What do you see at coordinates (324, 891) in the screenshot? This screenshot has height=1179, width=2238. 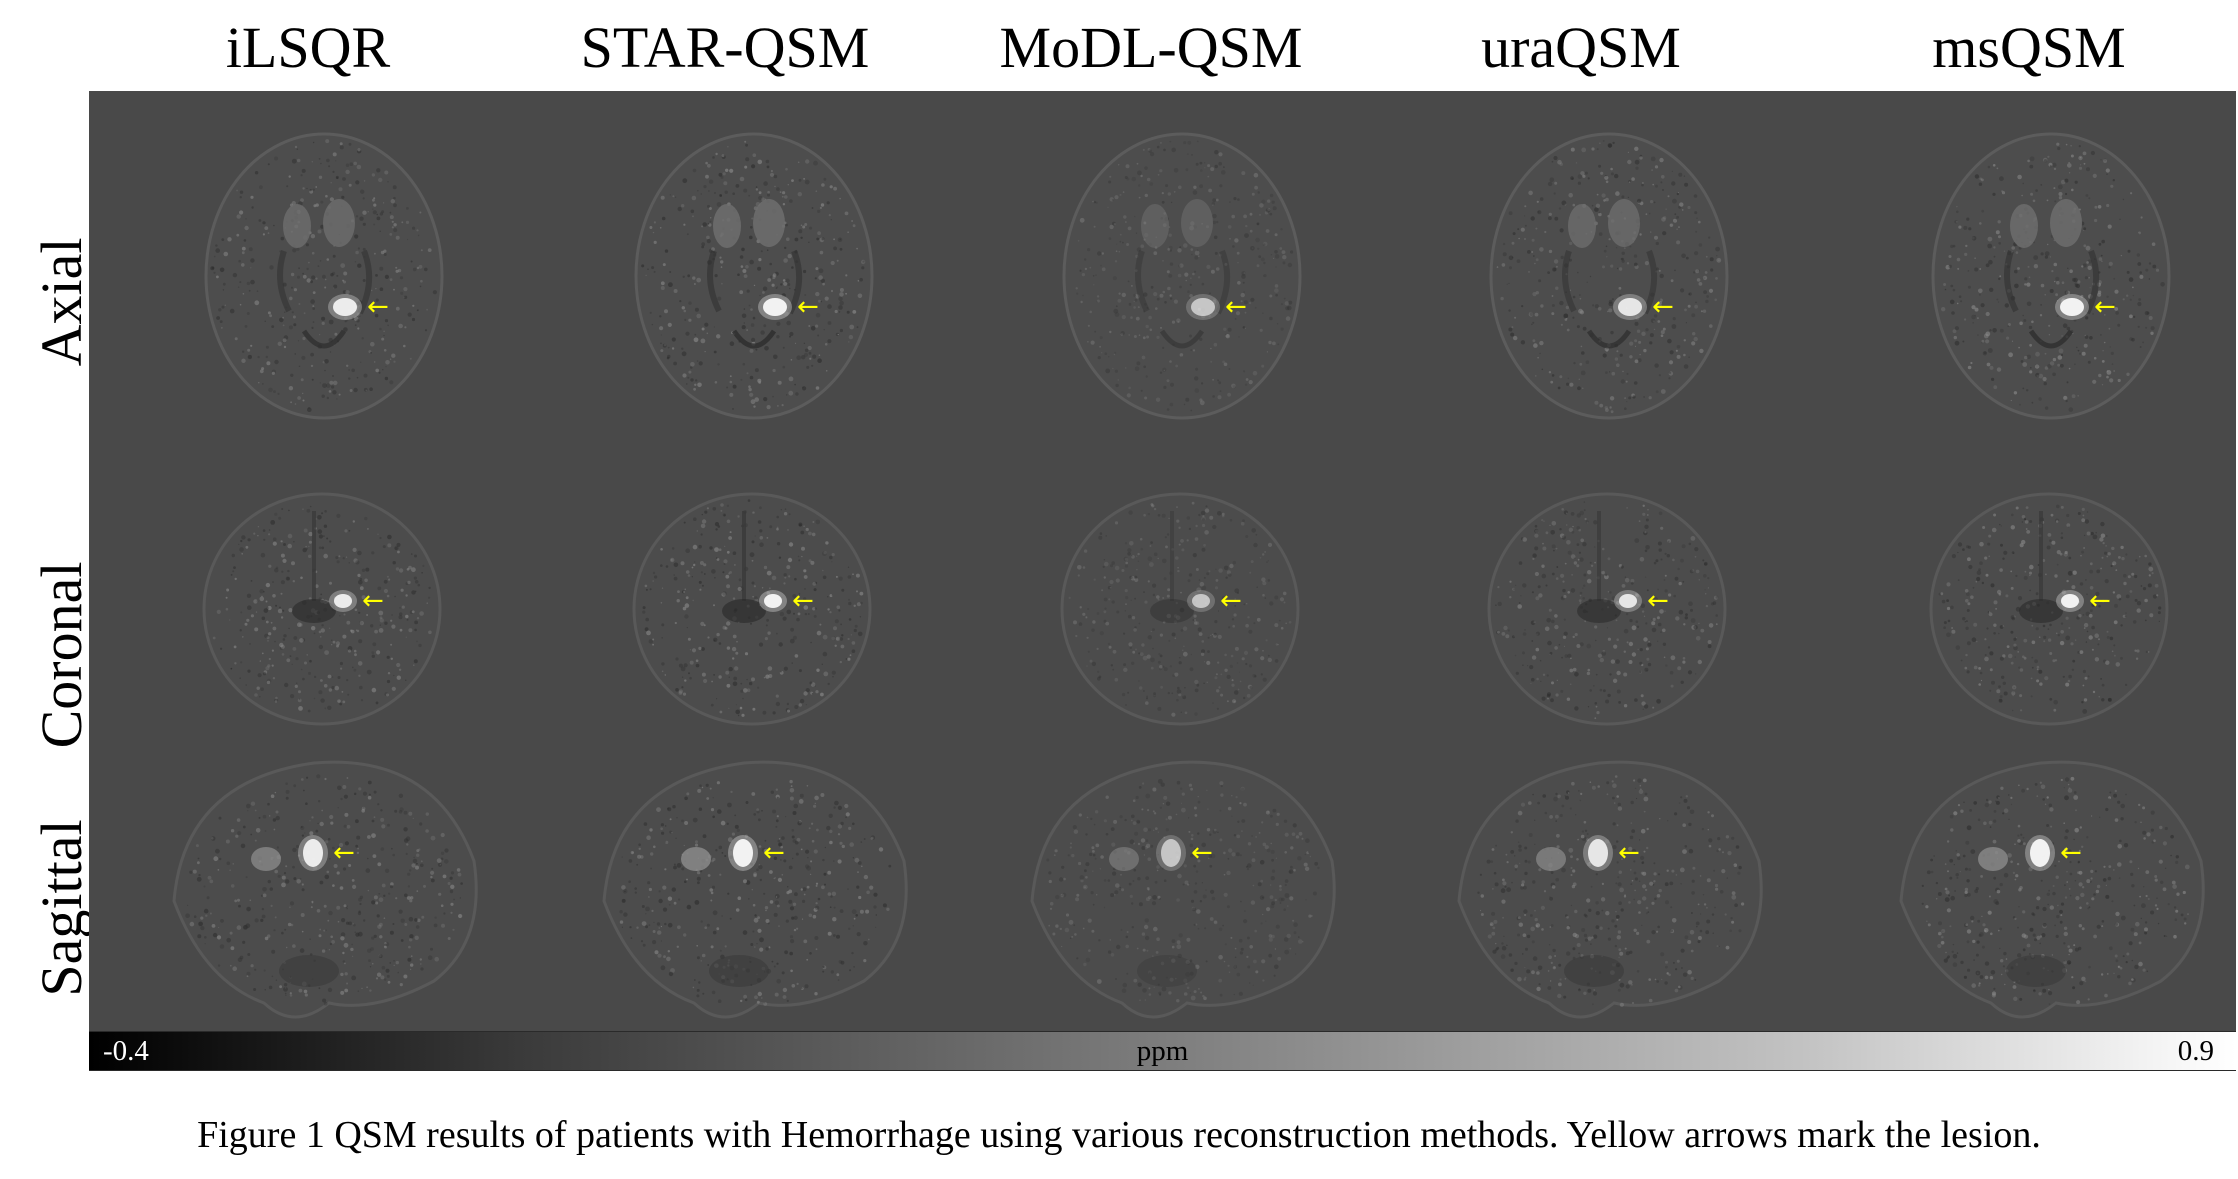 I see `qsm-slice-ilsqr-sagittal: ←` at bounding box center [324, 891].